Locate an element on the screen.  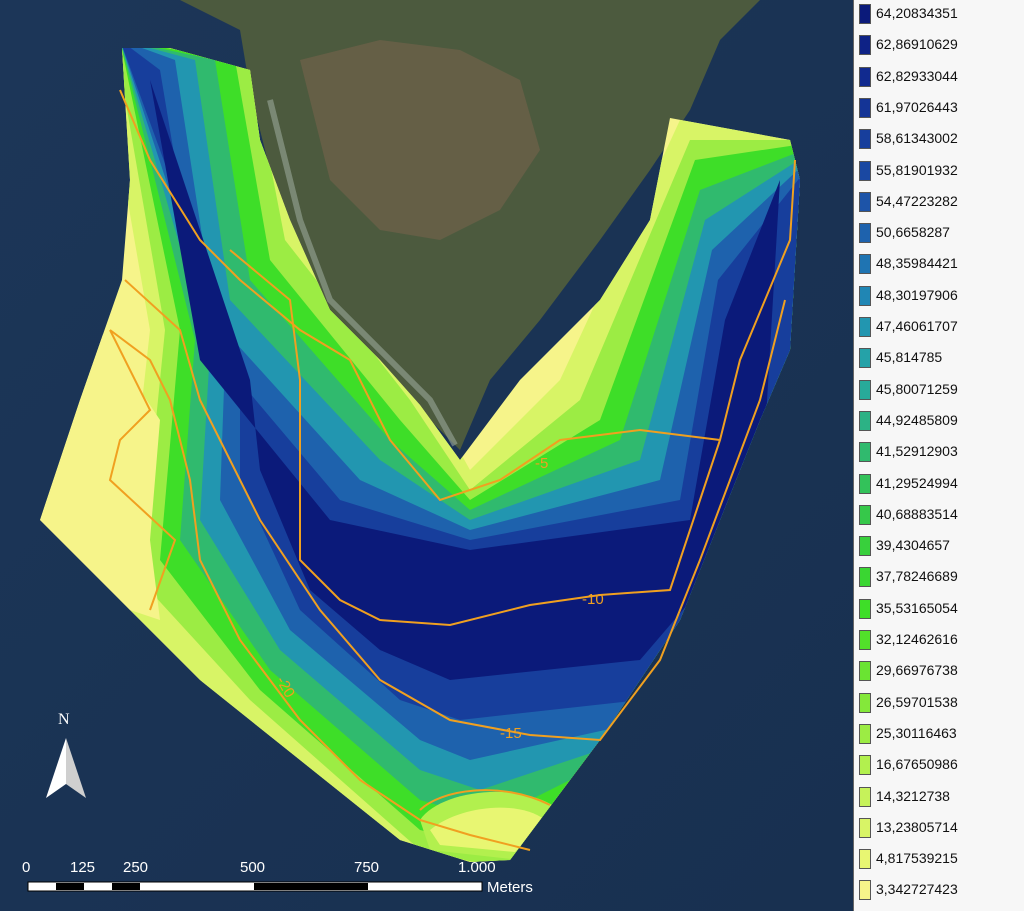
legend-item: 58,61343002 is located at coordinates (939, 139).